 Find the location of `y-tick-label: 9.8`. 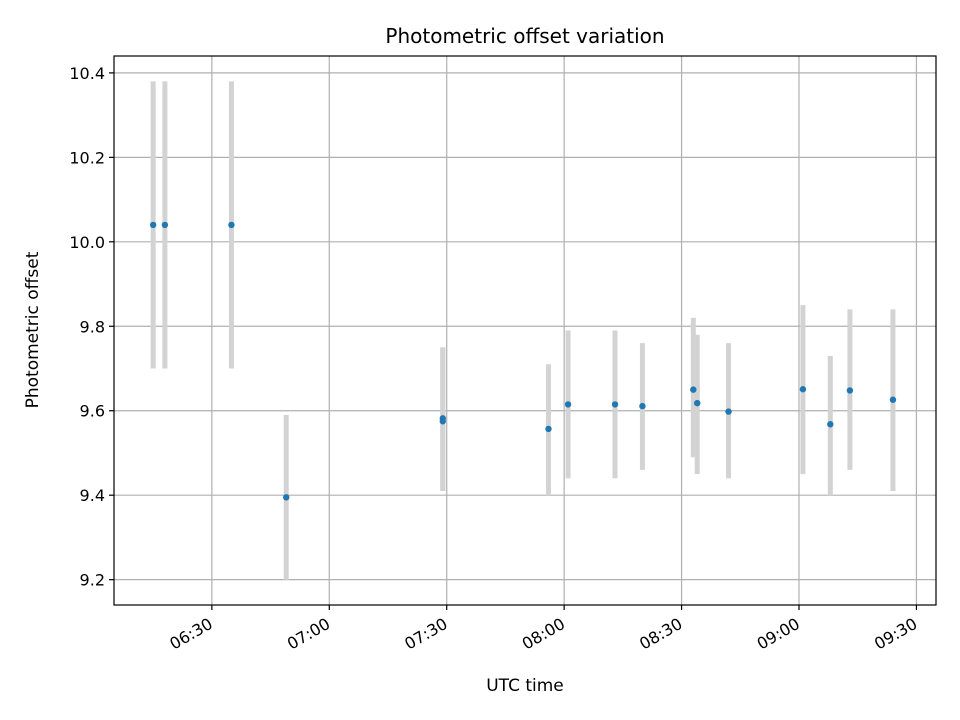

y-tick-label: 9.8 is located at coordinates (92, 326).